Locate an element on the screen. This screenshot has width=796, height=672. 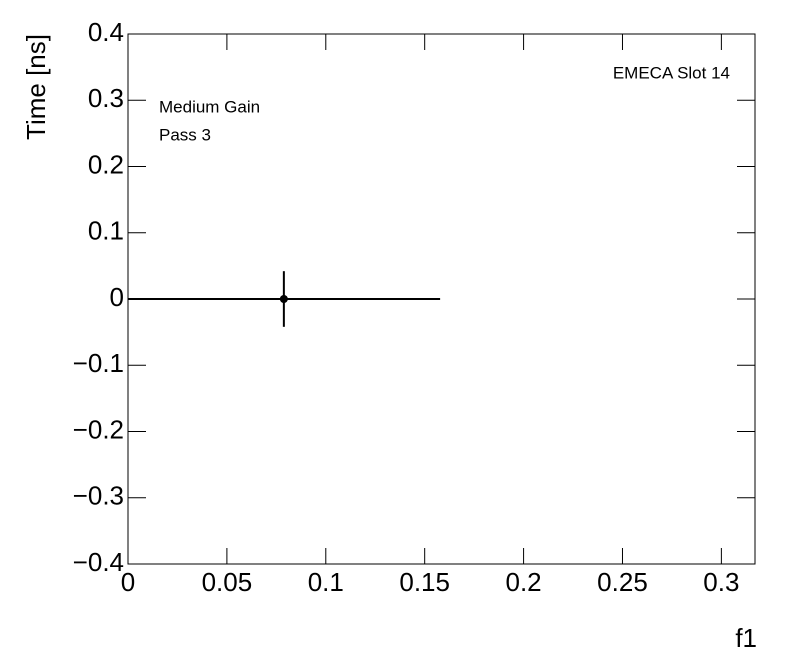
data-point is located at coordinates (283, 299).